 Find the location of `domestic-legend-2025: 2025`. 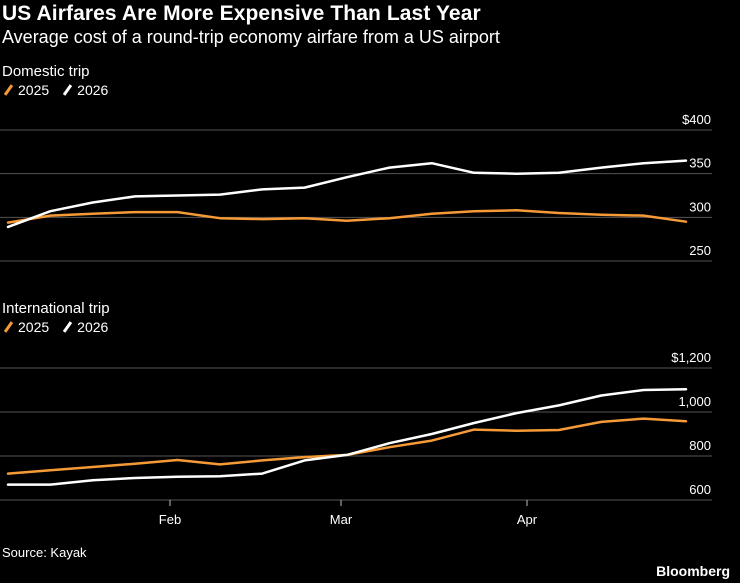

domestic-legend-2025: 2025 is located at coordinates (26, 90).